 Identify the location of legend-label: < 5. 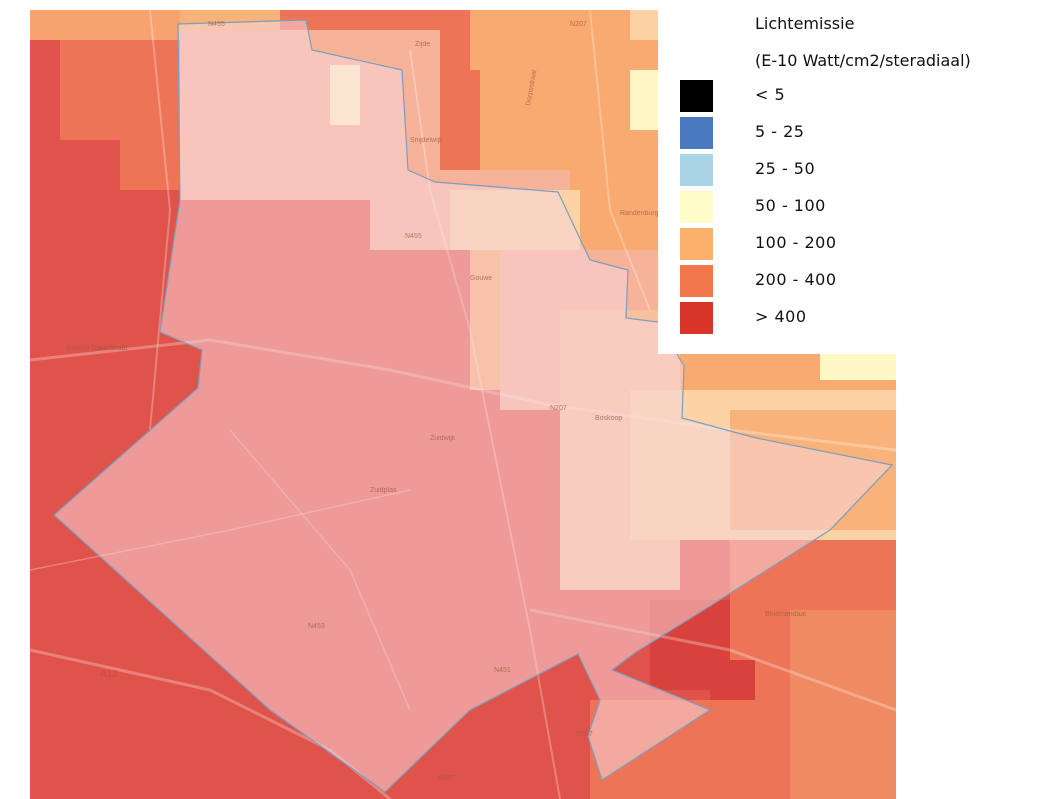
(770, 94).